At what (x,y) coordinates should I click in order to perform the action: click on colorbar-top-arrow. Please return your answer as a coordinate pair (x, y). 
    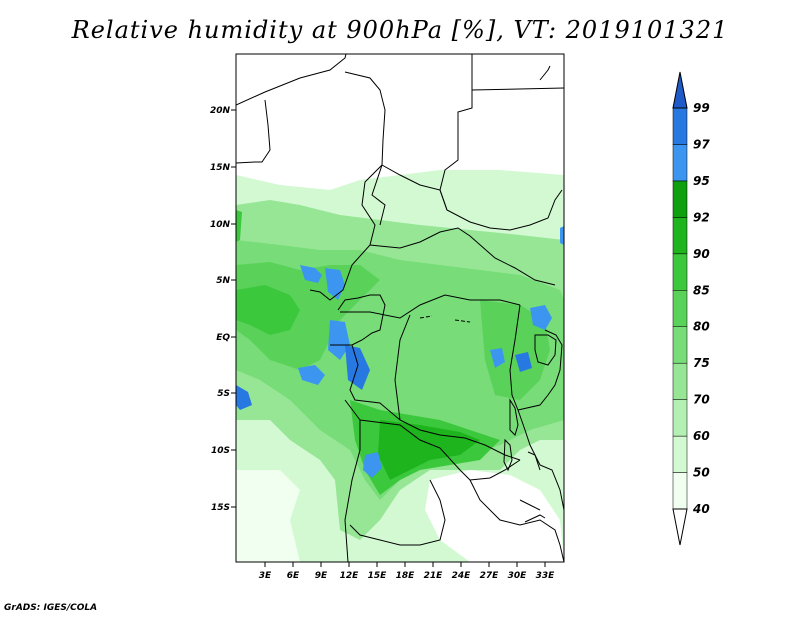
    Looking at the image, I should click on (680, 90).